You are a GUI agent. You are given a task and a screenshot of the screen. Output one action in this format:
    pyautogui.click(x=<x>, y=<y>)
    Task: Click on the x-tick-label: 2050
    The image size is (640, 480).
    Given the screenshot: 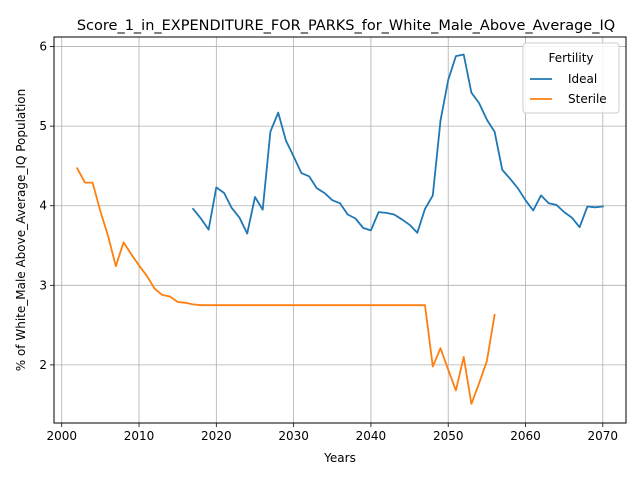 What is the action you would take?
    pyautogui.click(x=448, y=436)
    